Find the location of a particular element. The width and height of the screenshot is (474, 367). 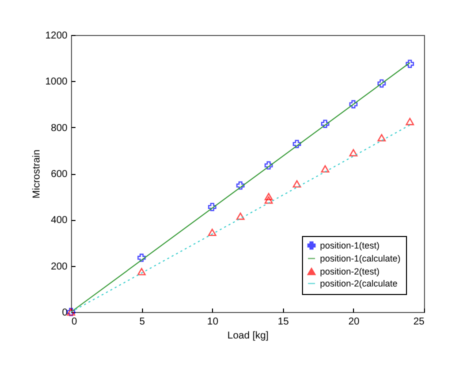

y-tick-label: 1200 is located at coordinates (56, 36).